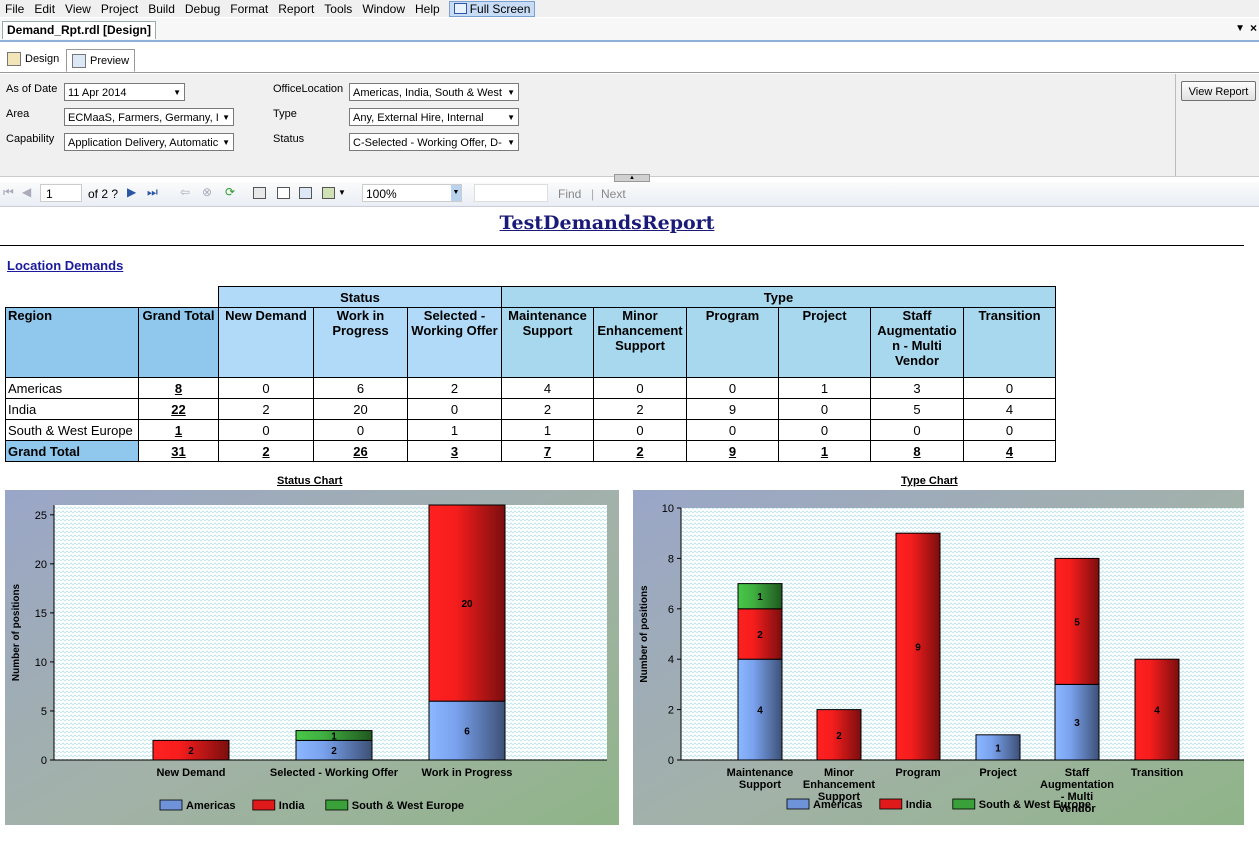  What do you see at coordinates (427, 8) in the screenshot?
I see `menu-help: Help` at bounding box center [427, 8].